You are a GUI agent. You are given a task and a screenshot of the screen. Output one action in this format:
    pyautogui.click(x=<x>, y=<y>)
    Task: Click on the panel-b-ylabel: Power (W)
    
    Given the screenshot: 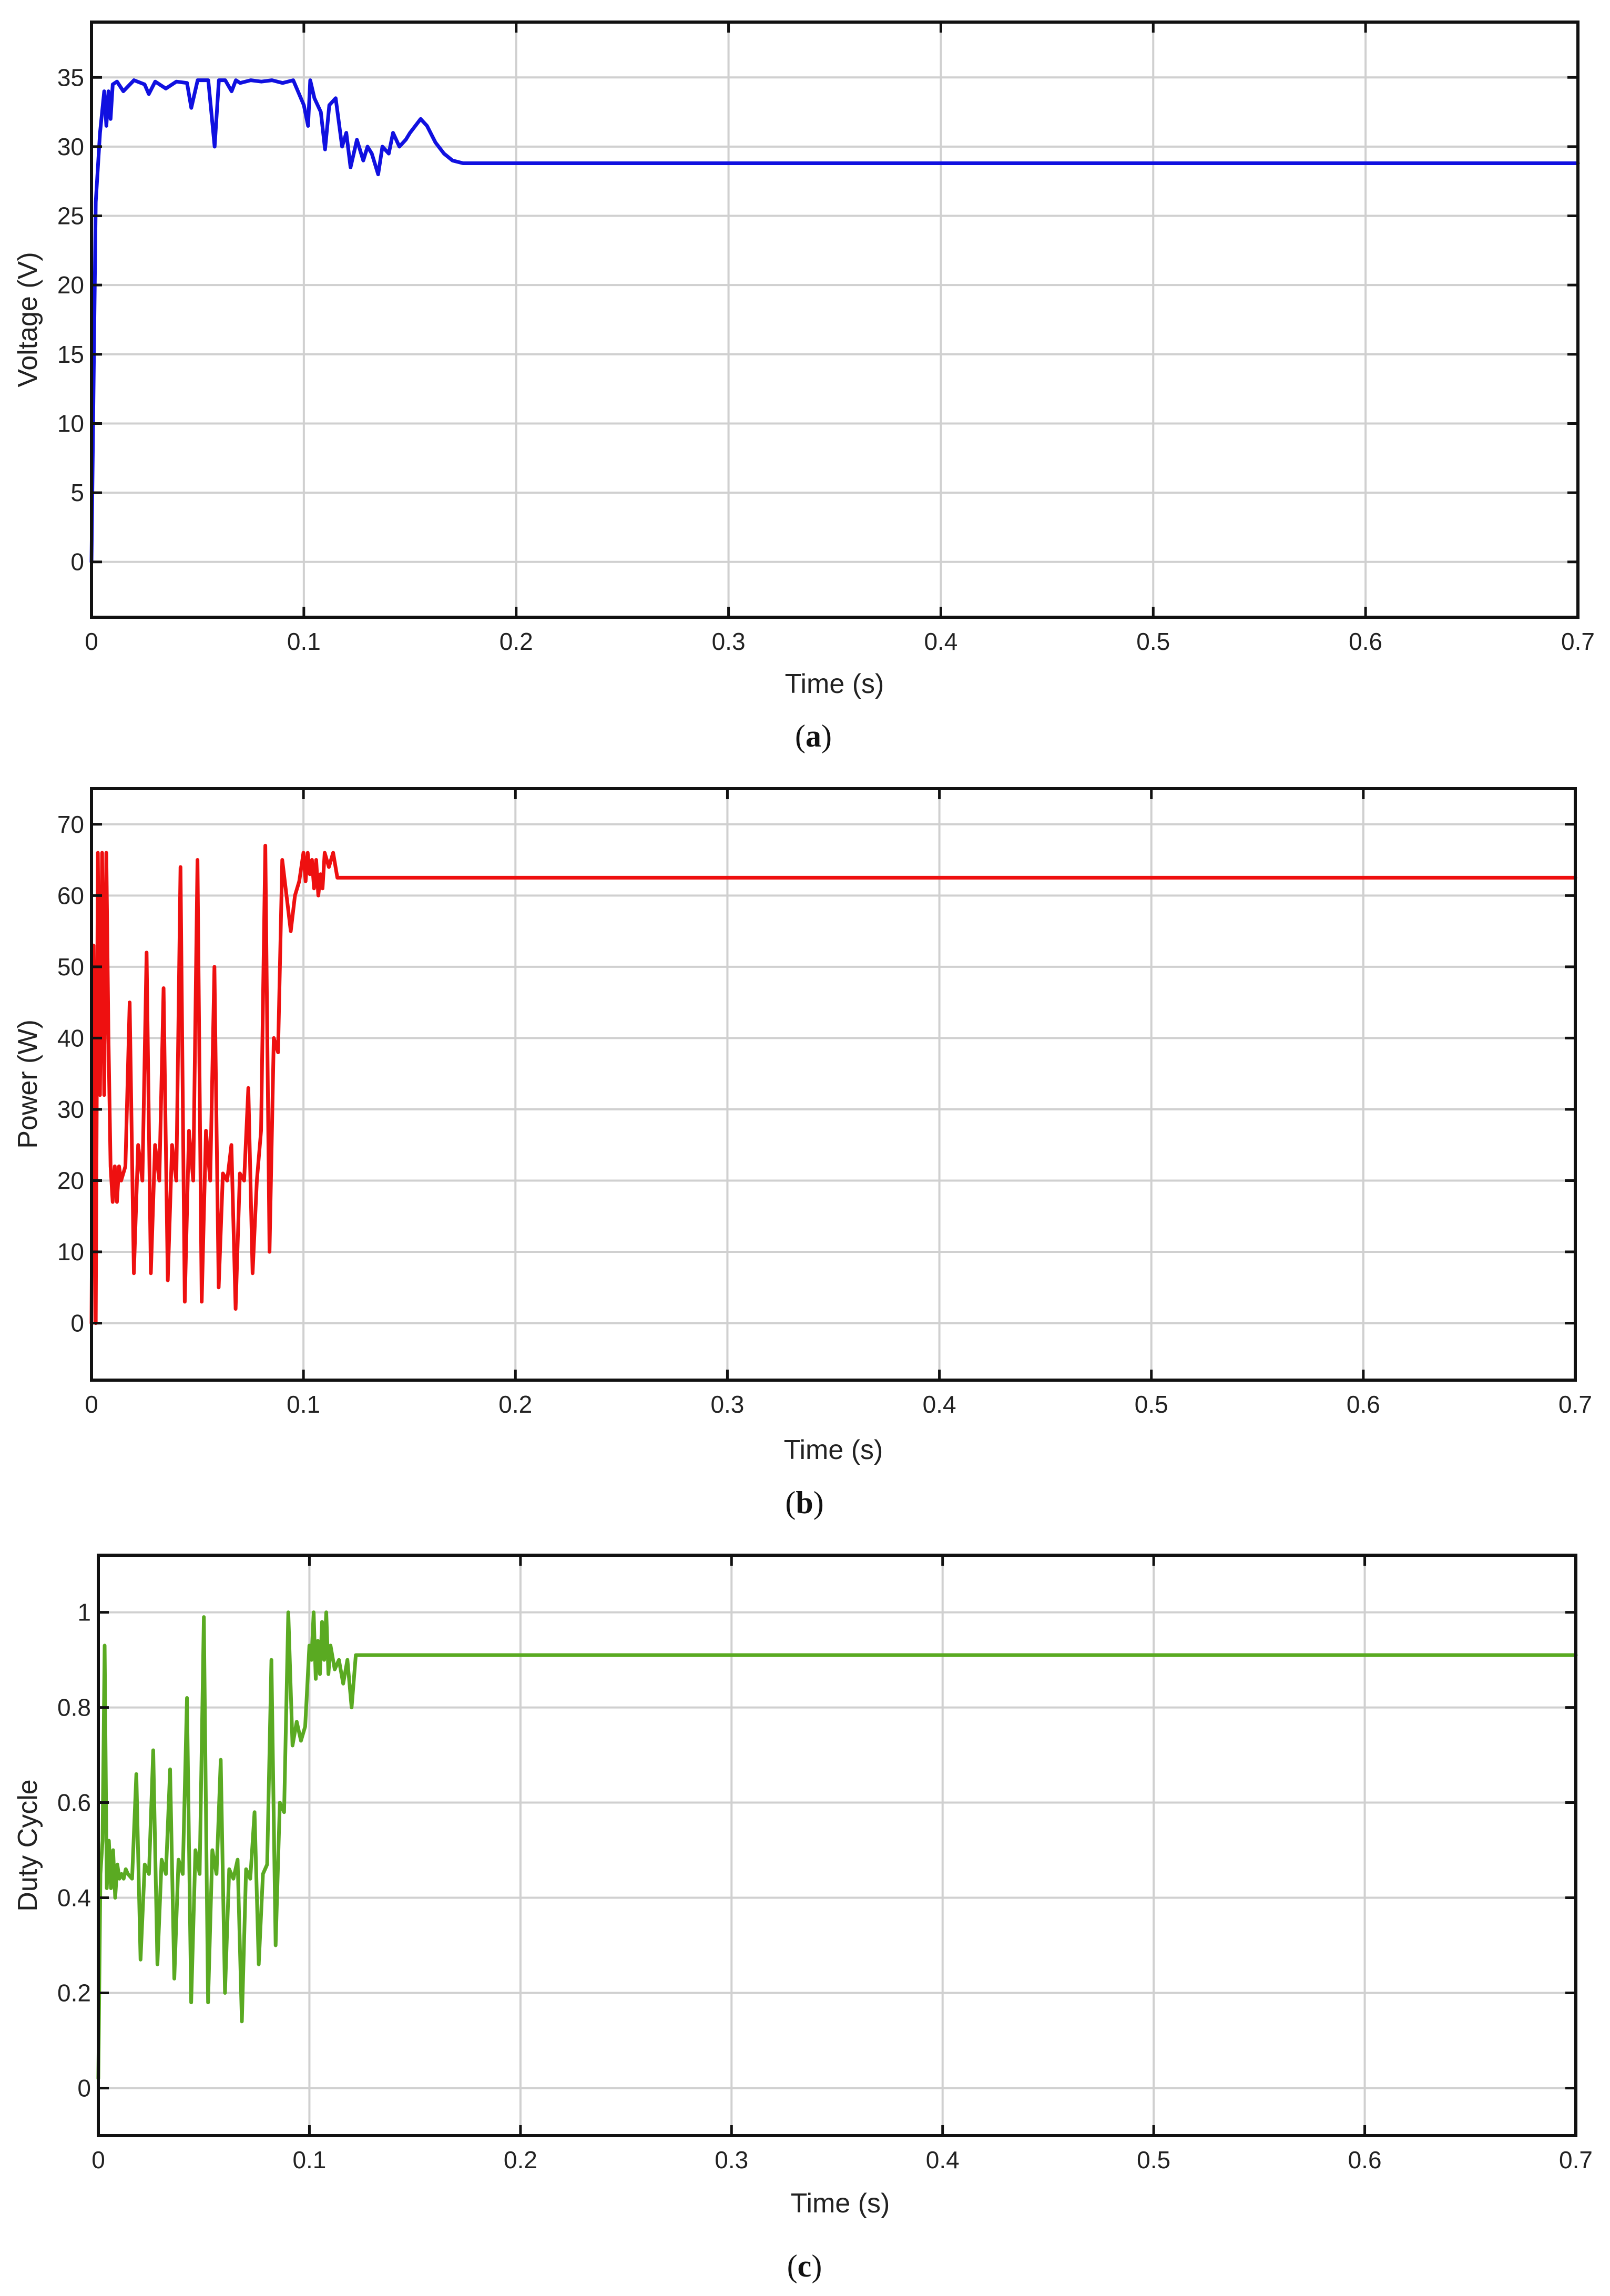 What is the action you would take?
    pyautogui.click(x=28, y=1084)
    